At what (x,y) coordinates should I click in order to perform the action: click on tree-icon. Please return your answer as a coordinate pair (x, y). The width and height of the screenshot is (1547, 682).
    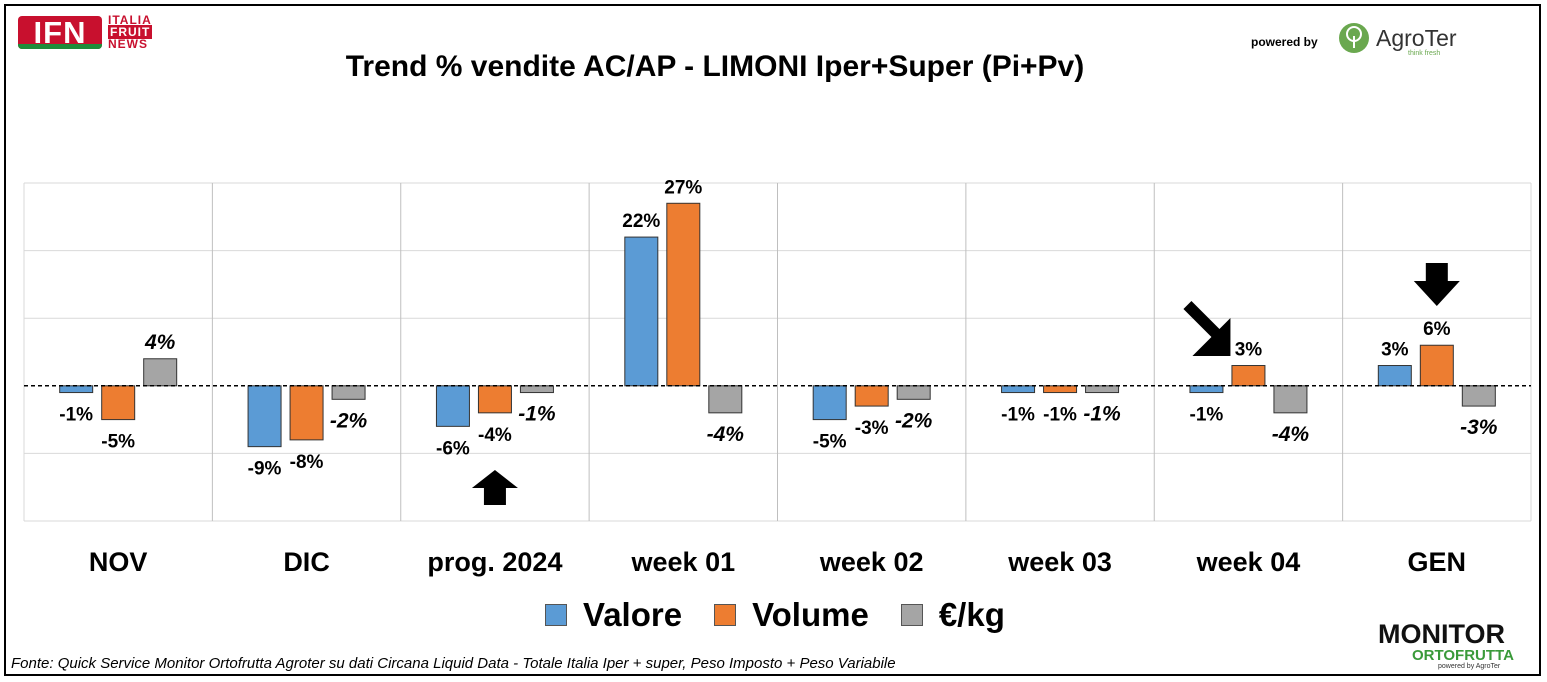
    Looking at the image, I should click on (1354, 38).